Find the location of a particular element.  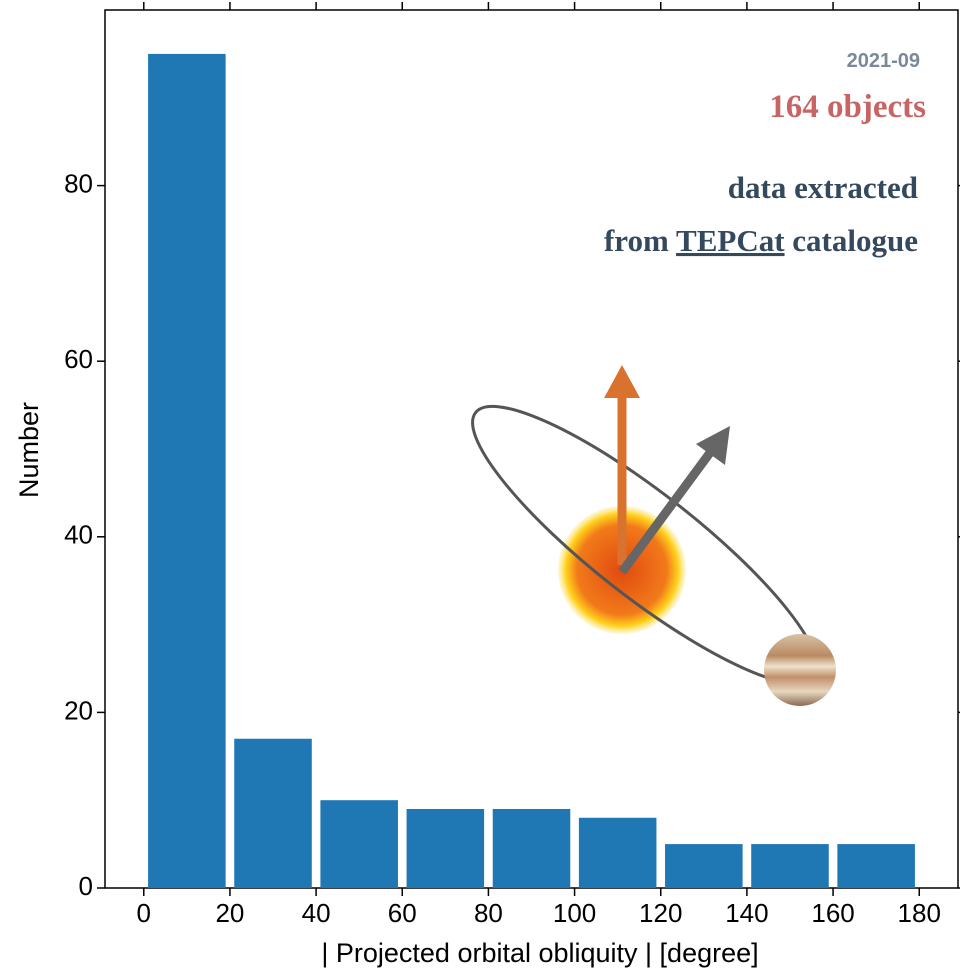

x-axis-label: | Projected orbital obliquity | [degree] is located at coordinates (539, 953).